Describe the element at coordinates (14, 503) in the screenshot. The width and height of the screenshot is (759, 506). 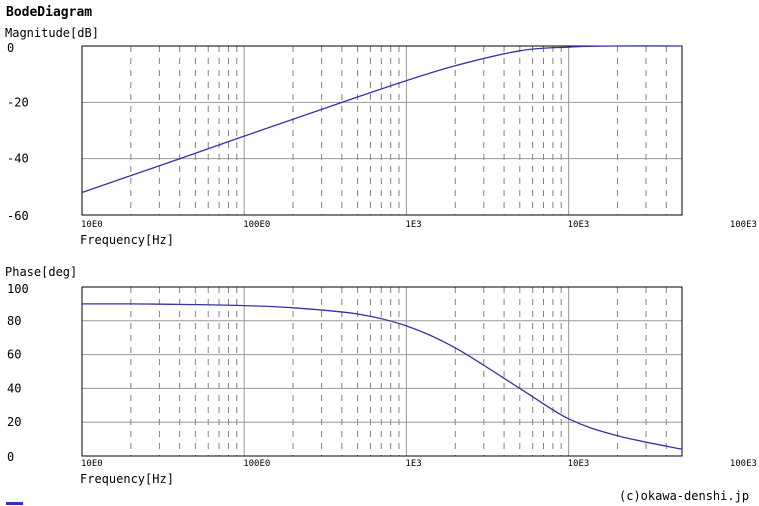
I see `scroll-indicator` at that location.